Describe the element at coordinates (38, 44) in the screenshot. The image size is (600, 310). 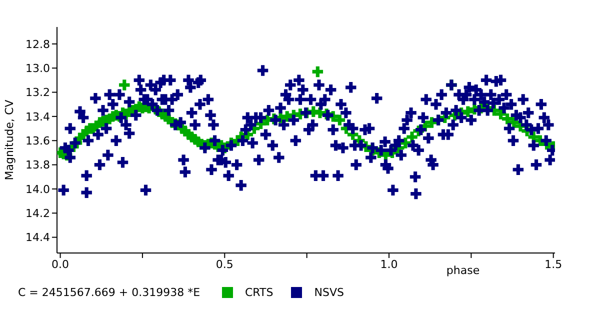
I see `y-tick-label: 12.8` at that location.